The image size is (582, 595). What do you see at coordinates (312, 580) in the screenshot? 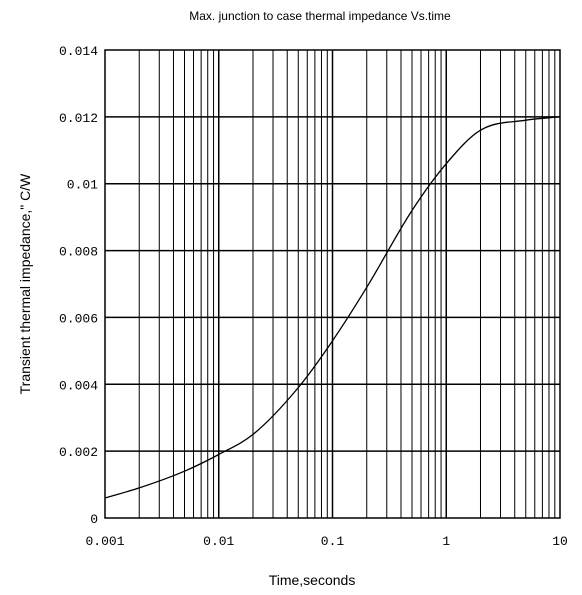
I see `x-axis-label: Time,seconds` at bounding box center [312, 580].